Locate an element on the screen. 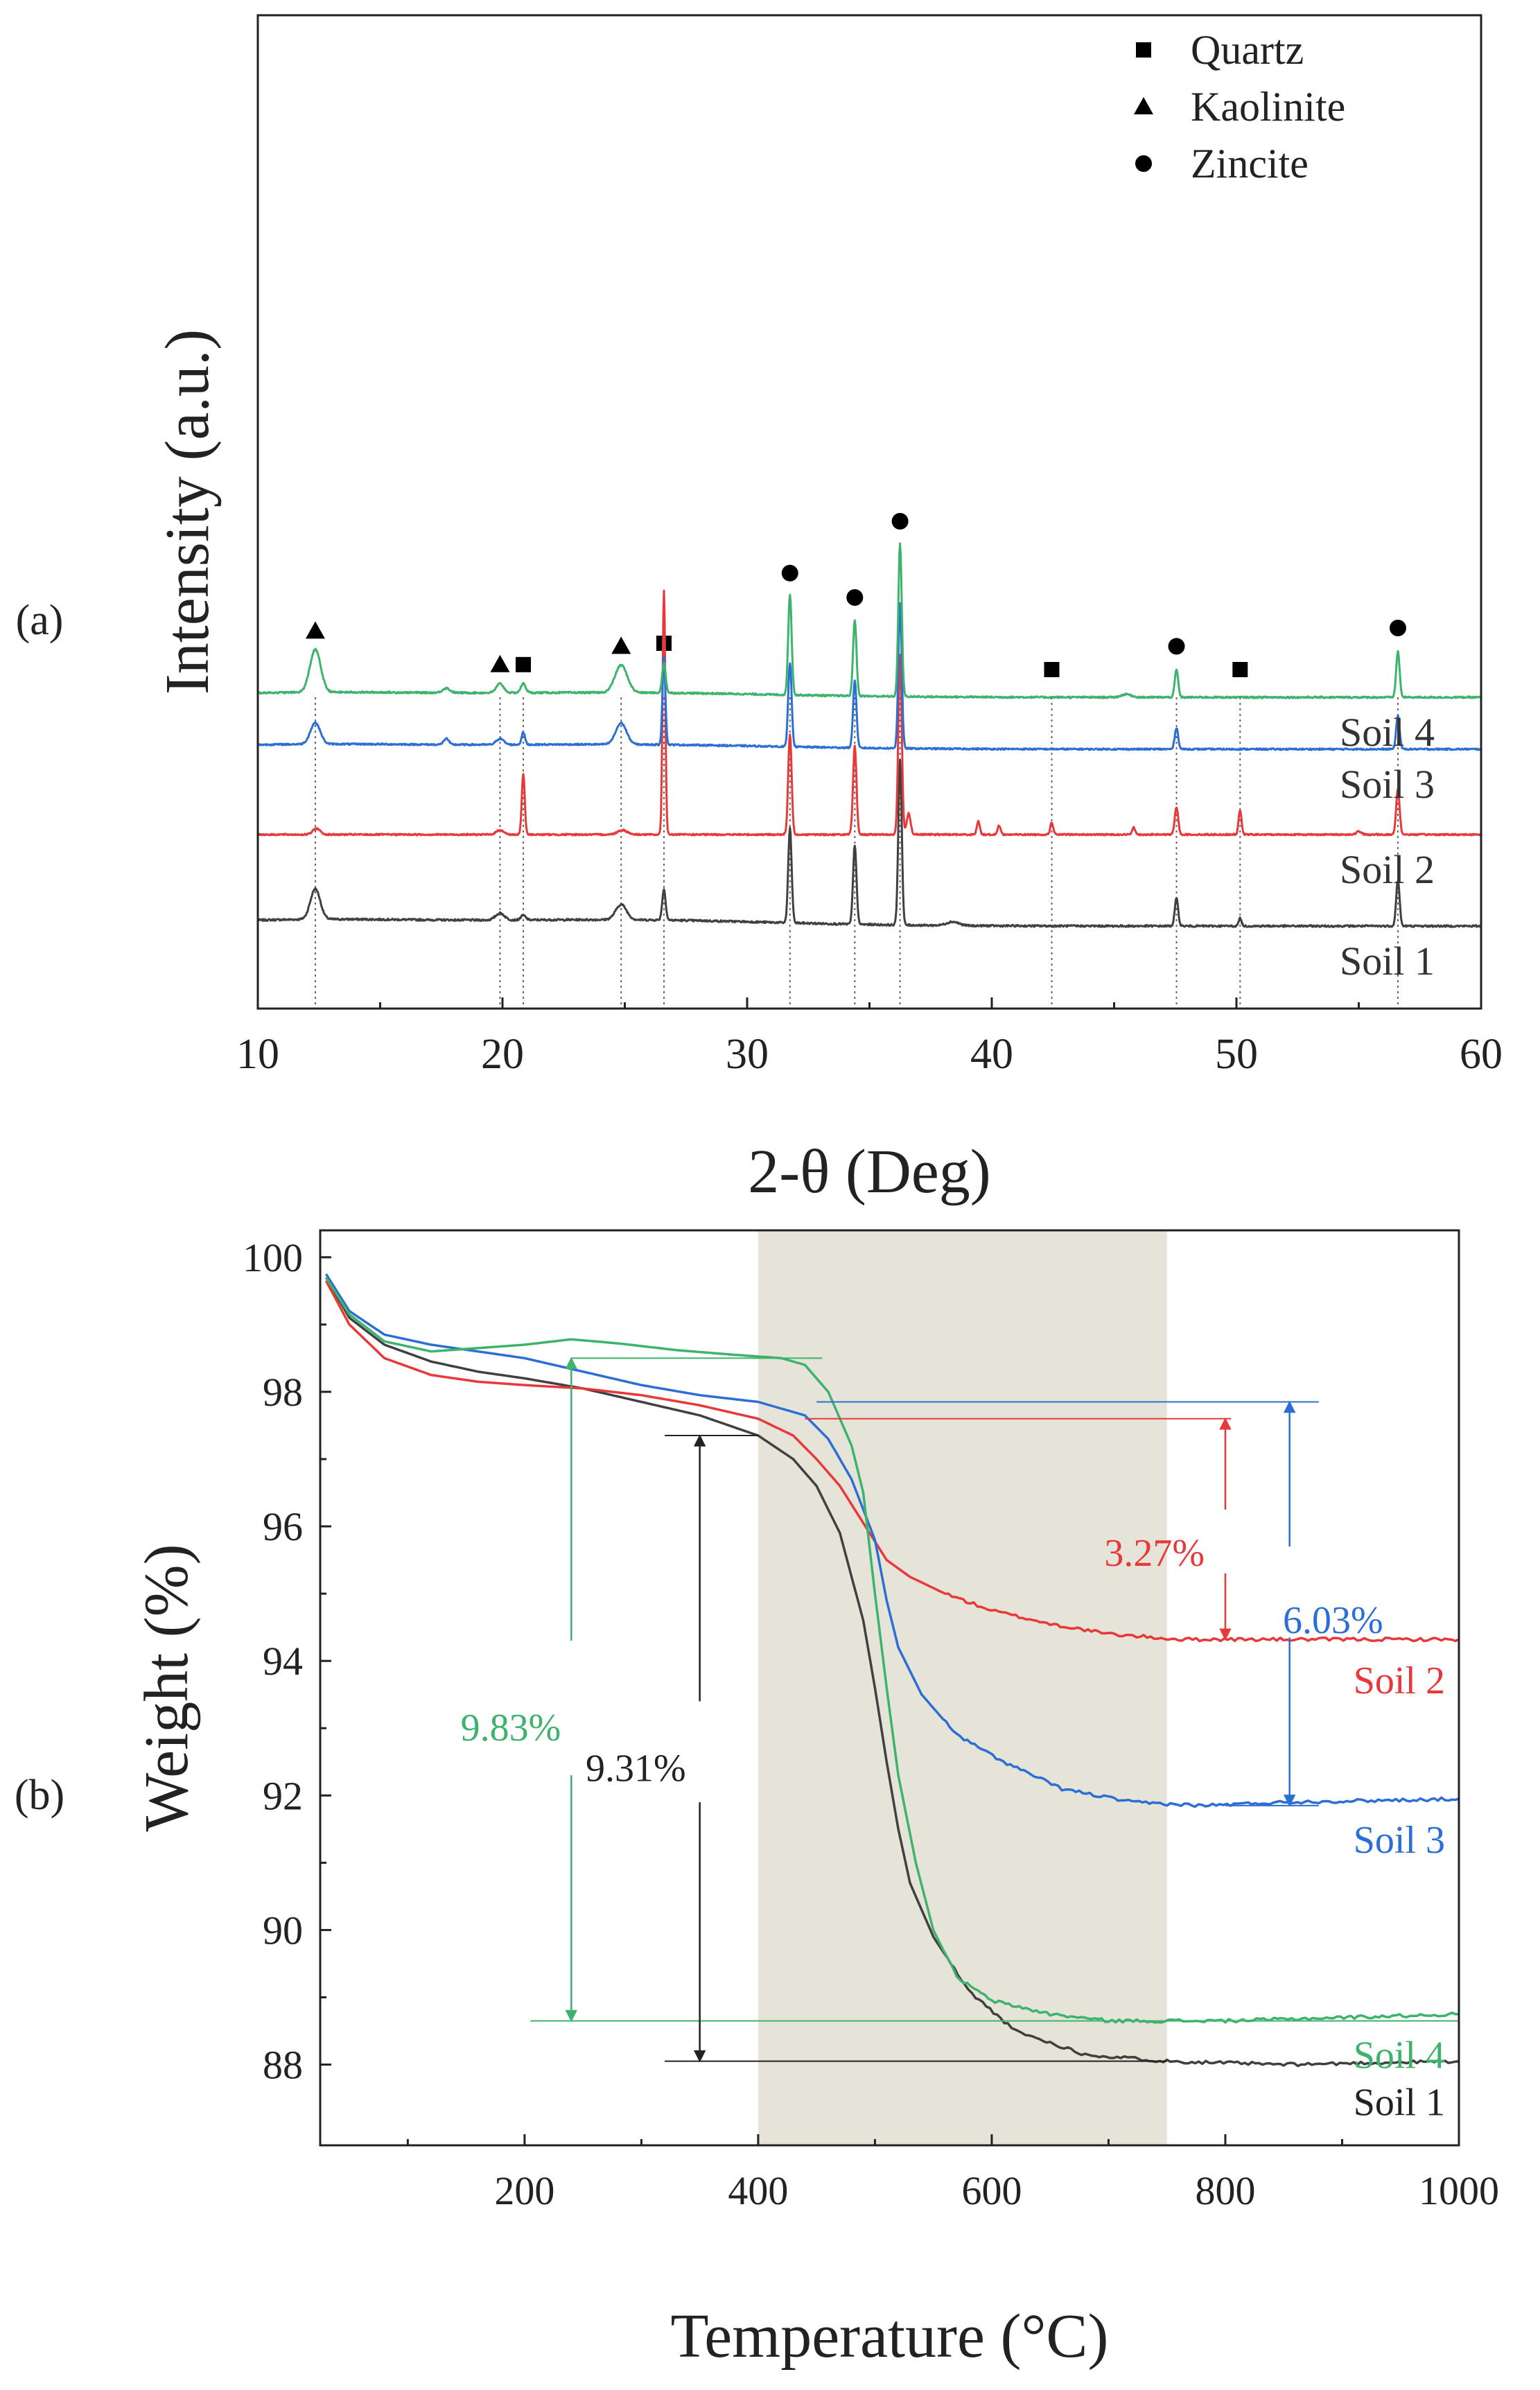 Image resolution: width=1540 pixels, height=2390 pixels. xrd-label-soil-4: Soil 4 is located at coordinates (1387, 732).